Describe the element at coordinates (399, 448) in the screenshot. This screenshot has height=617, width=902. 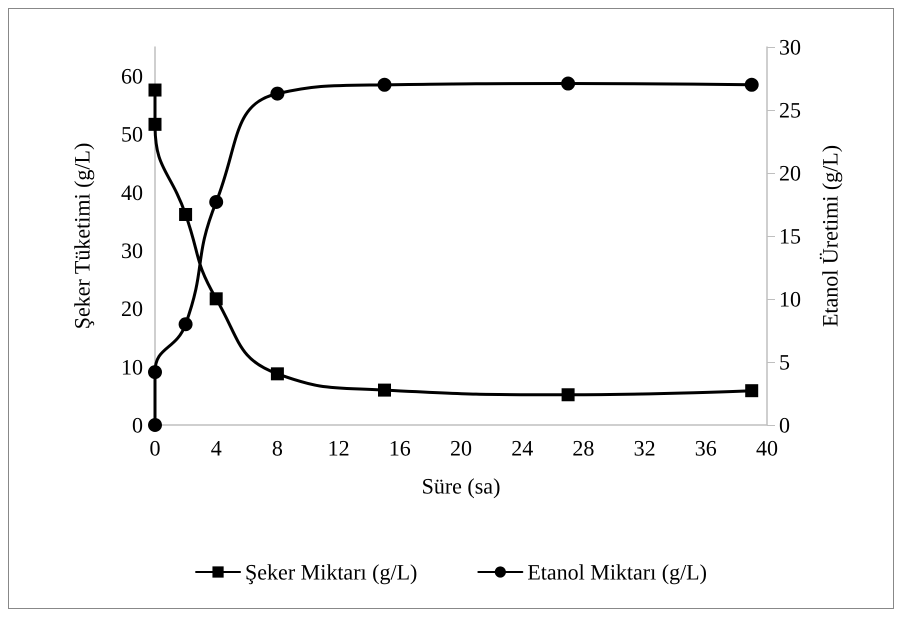
I see `x-tick-label: 16` at that location.